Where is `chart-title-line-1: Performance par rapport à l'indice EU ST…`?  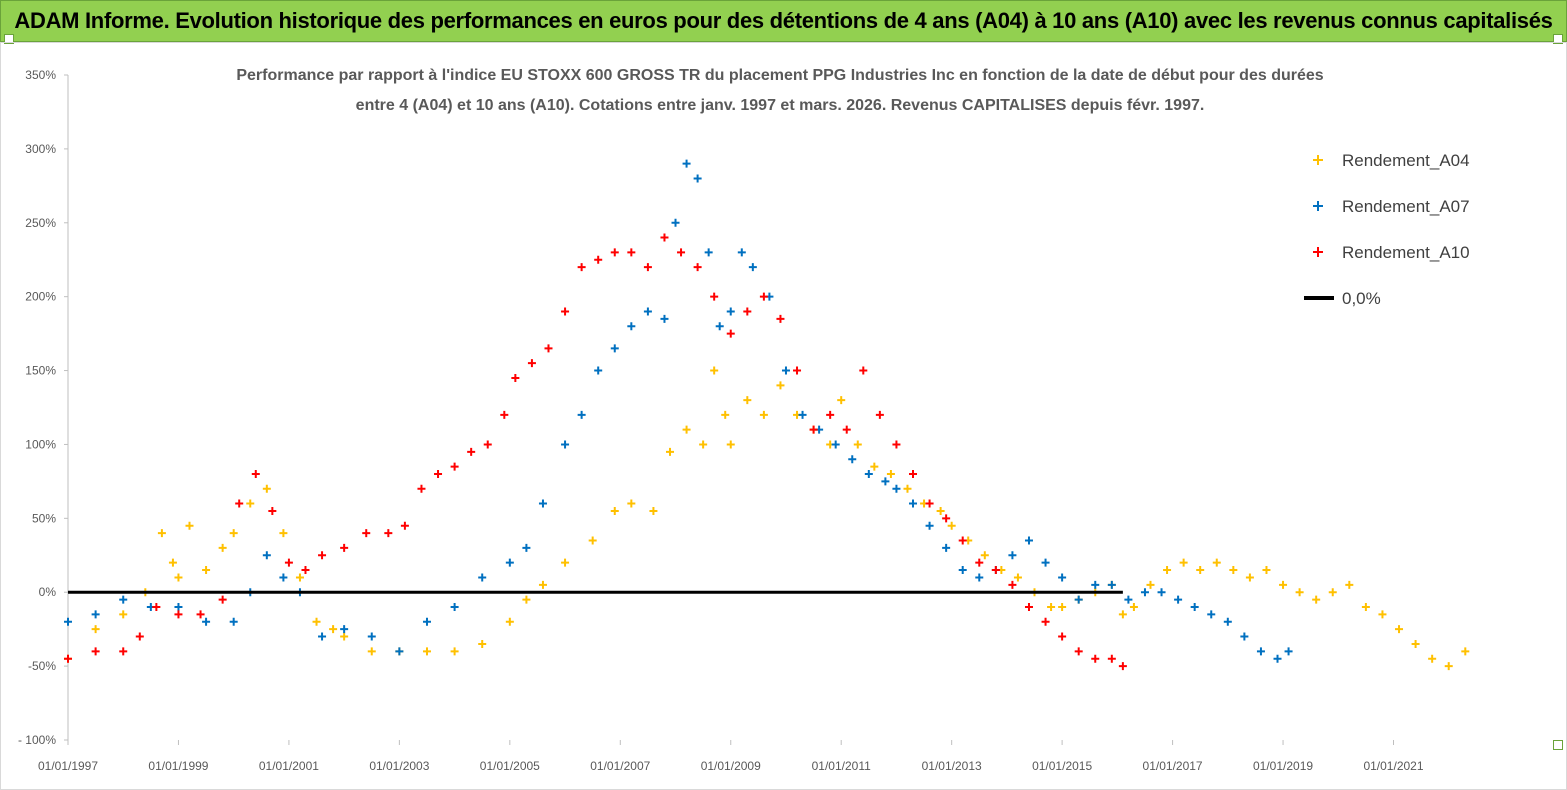
chart-title-line-1: Performance par rapport à l'indice EU ST… is located at coordinates (779, 75).